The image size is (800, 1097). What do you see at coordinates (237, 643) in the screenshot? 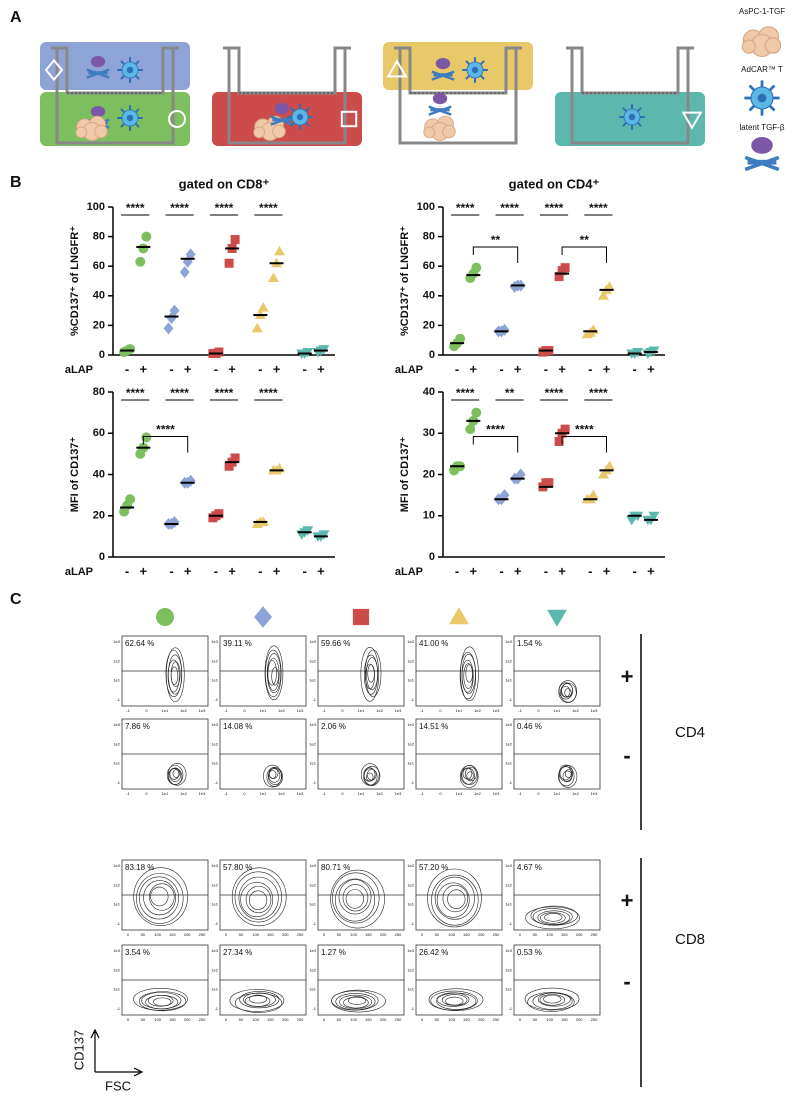
I see `percentage: 39.11 %` at bounding box center [237, 643].